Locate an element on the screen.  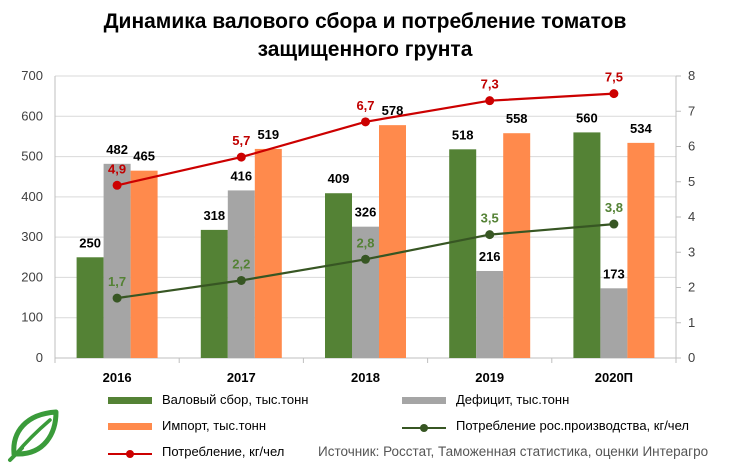
y-left-tick-label: 100 is located at coordinates (32, 317).